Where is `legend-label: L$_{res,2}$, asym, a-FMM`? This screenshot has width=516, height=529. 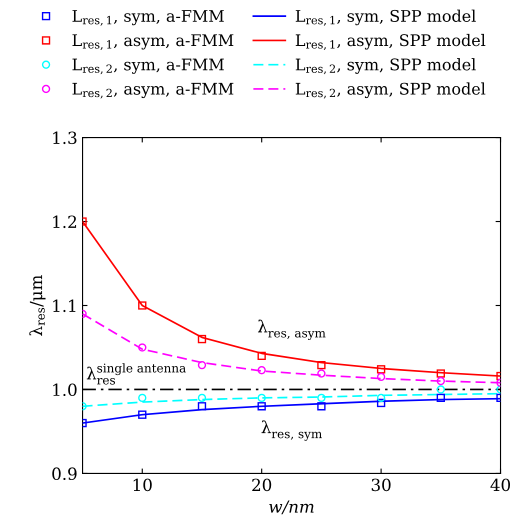 legend-label: L$_{res,2}$, asym, a-FMM is located at coordinates (153, 90).